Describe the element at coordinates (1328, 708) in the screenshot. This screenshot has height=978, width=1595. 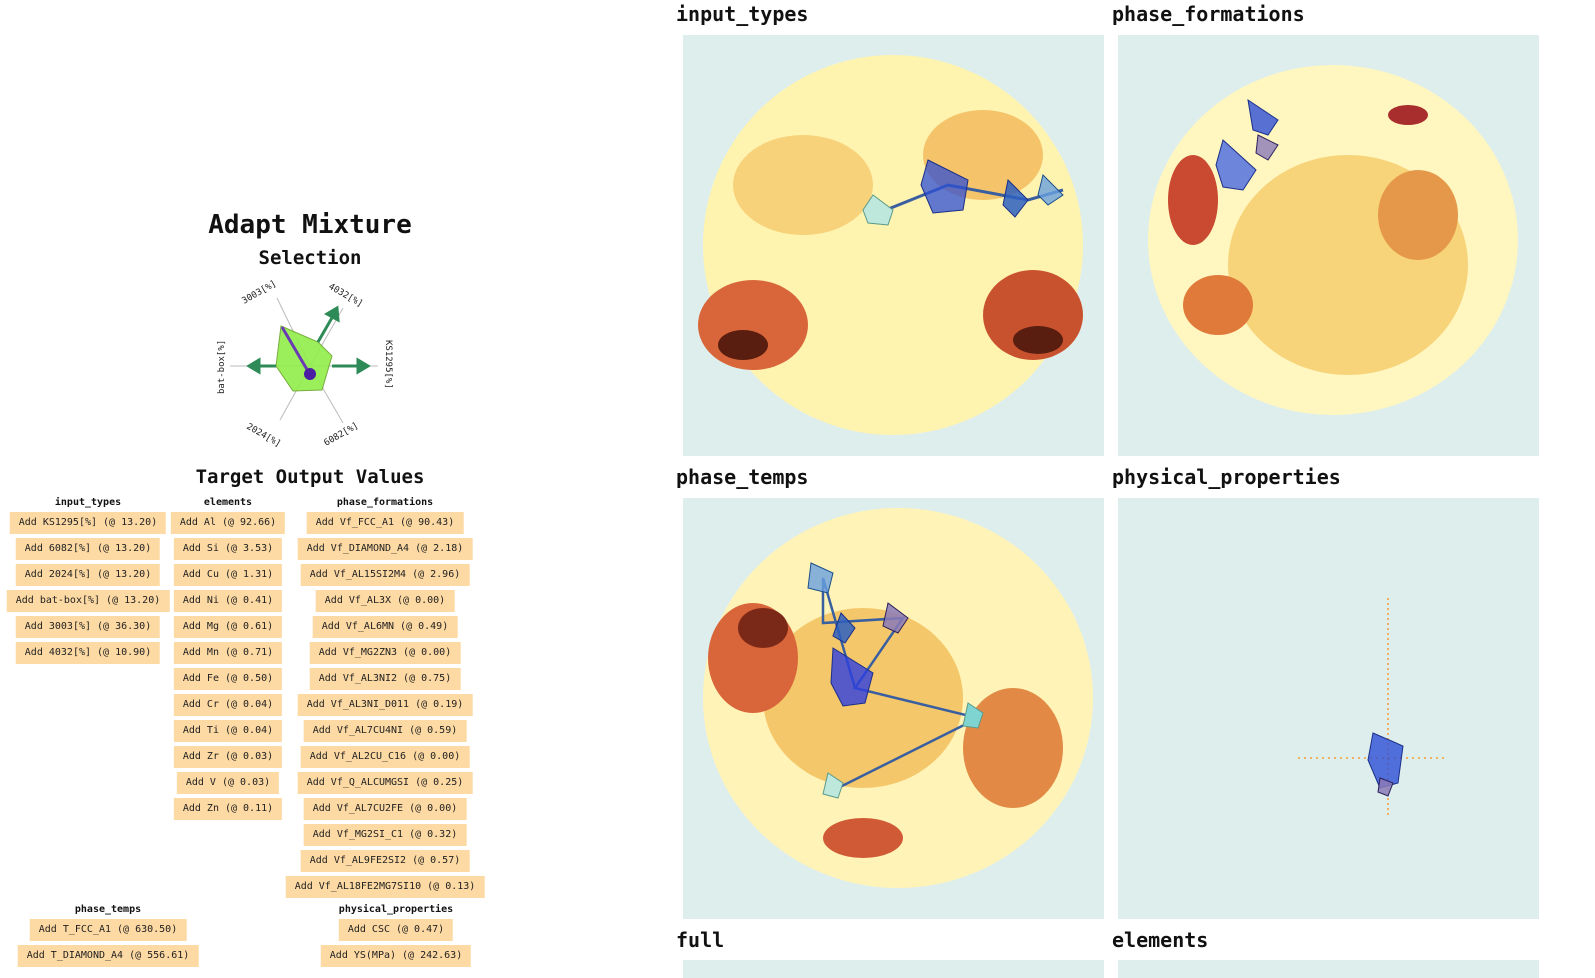
I see `map-physical-properties` at that location.